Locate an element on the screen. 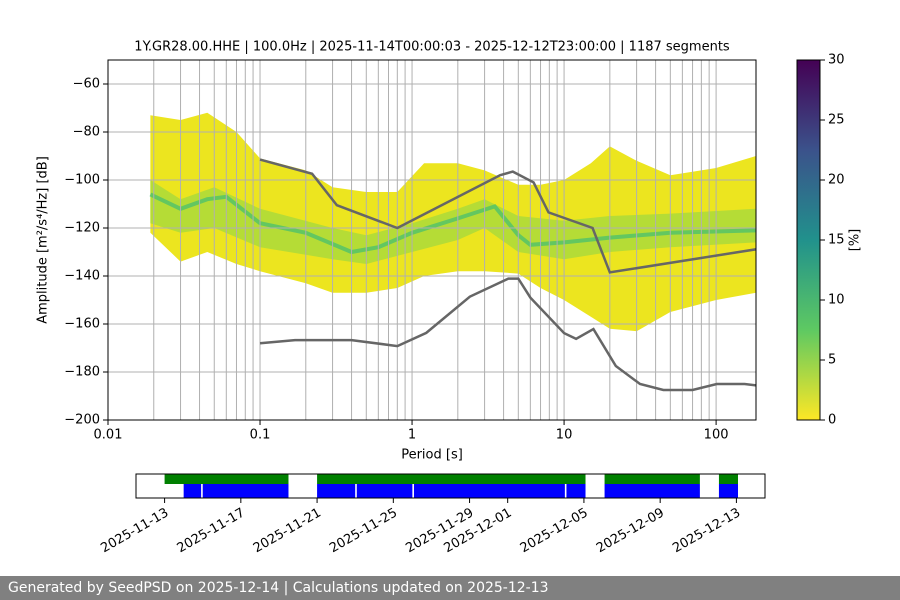 This screenshot has height=600, width=900. y-tick-label: −160 is located at coordinates (82, 324).